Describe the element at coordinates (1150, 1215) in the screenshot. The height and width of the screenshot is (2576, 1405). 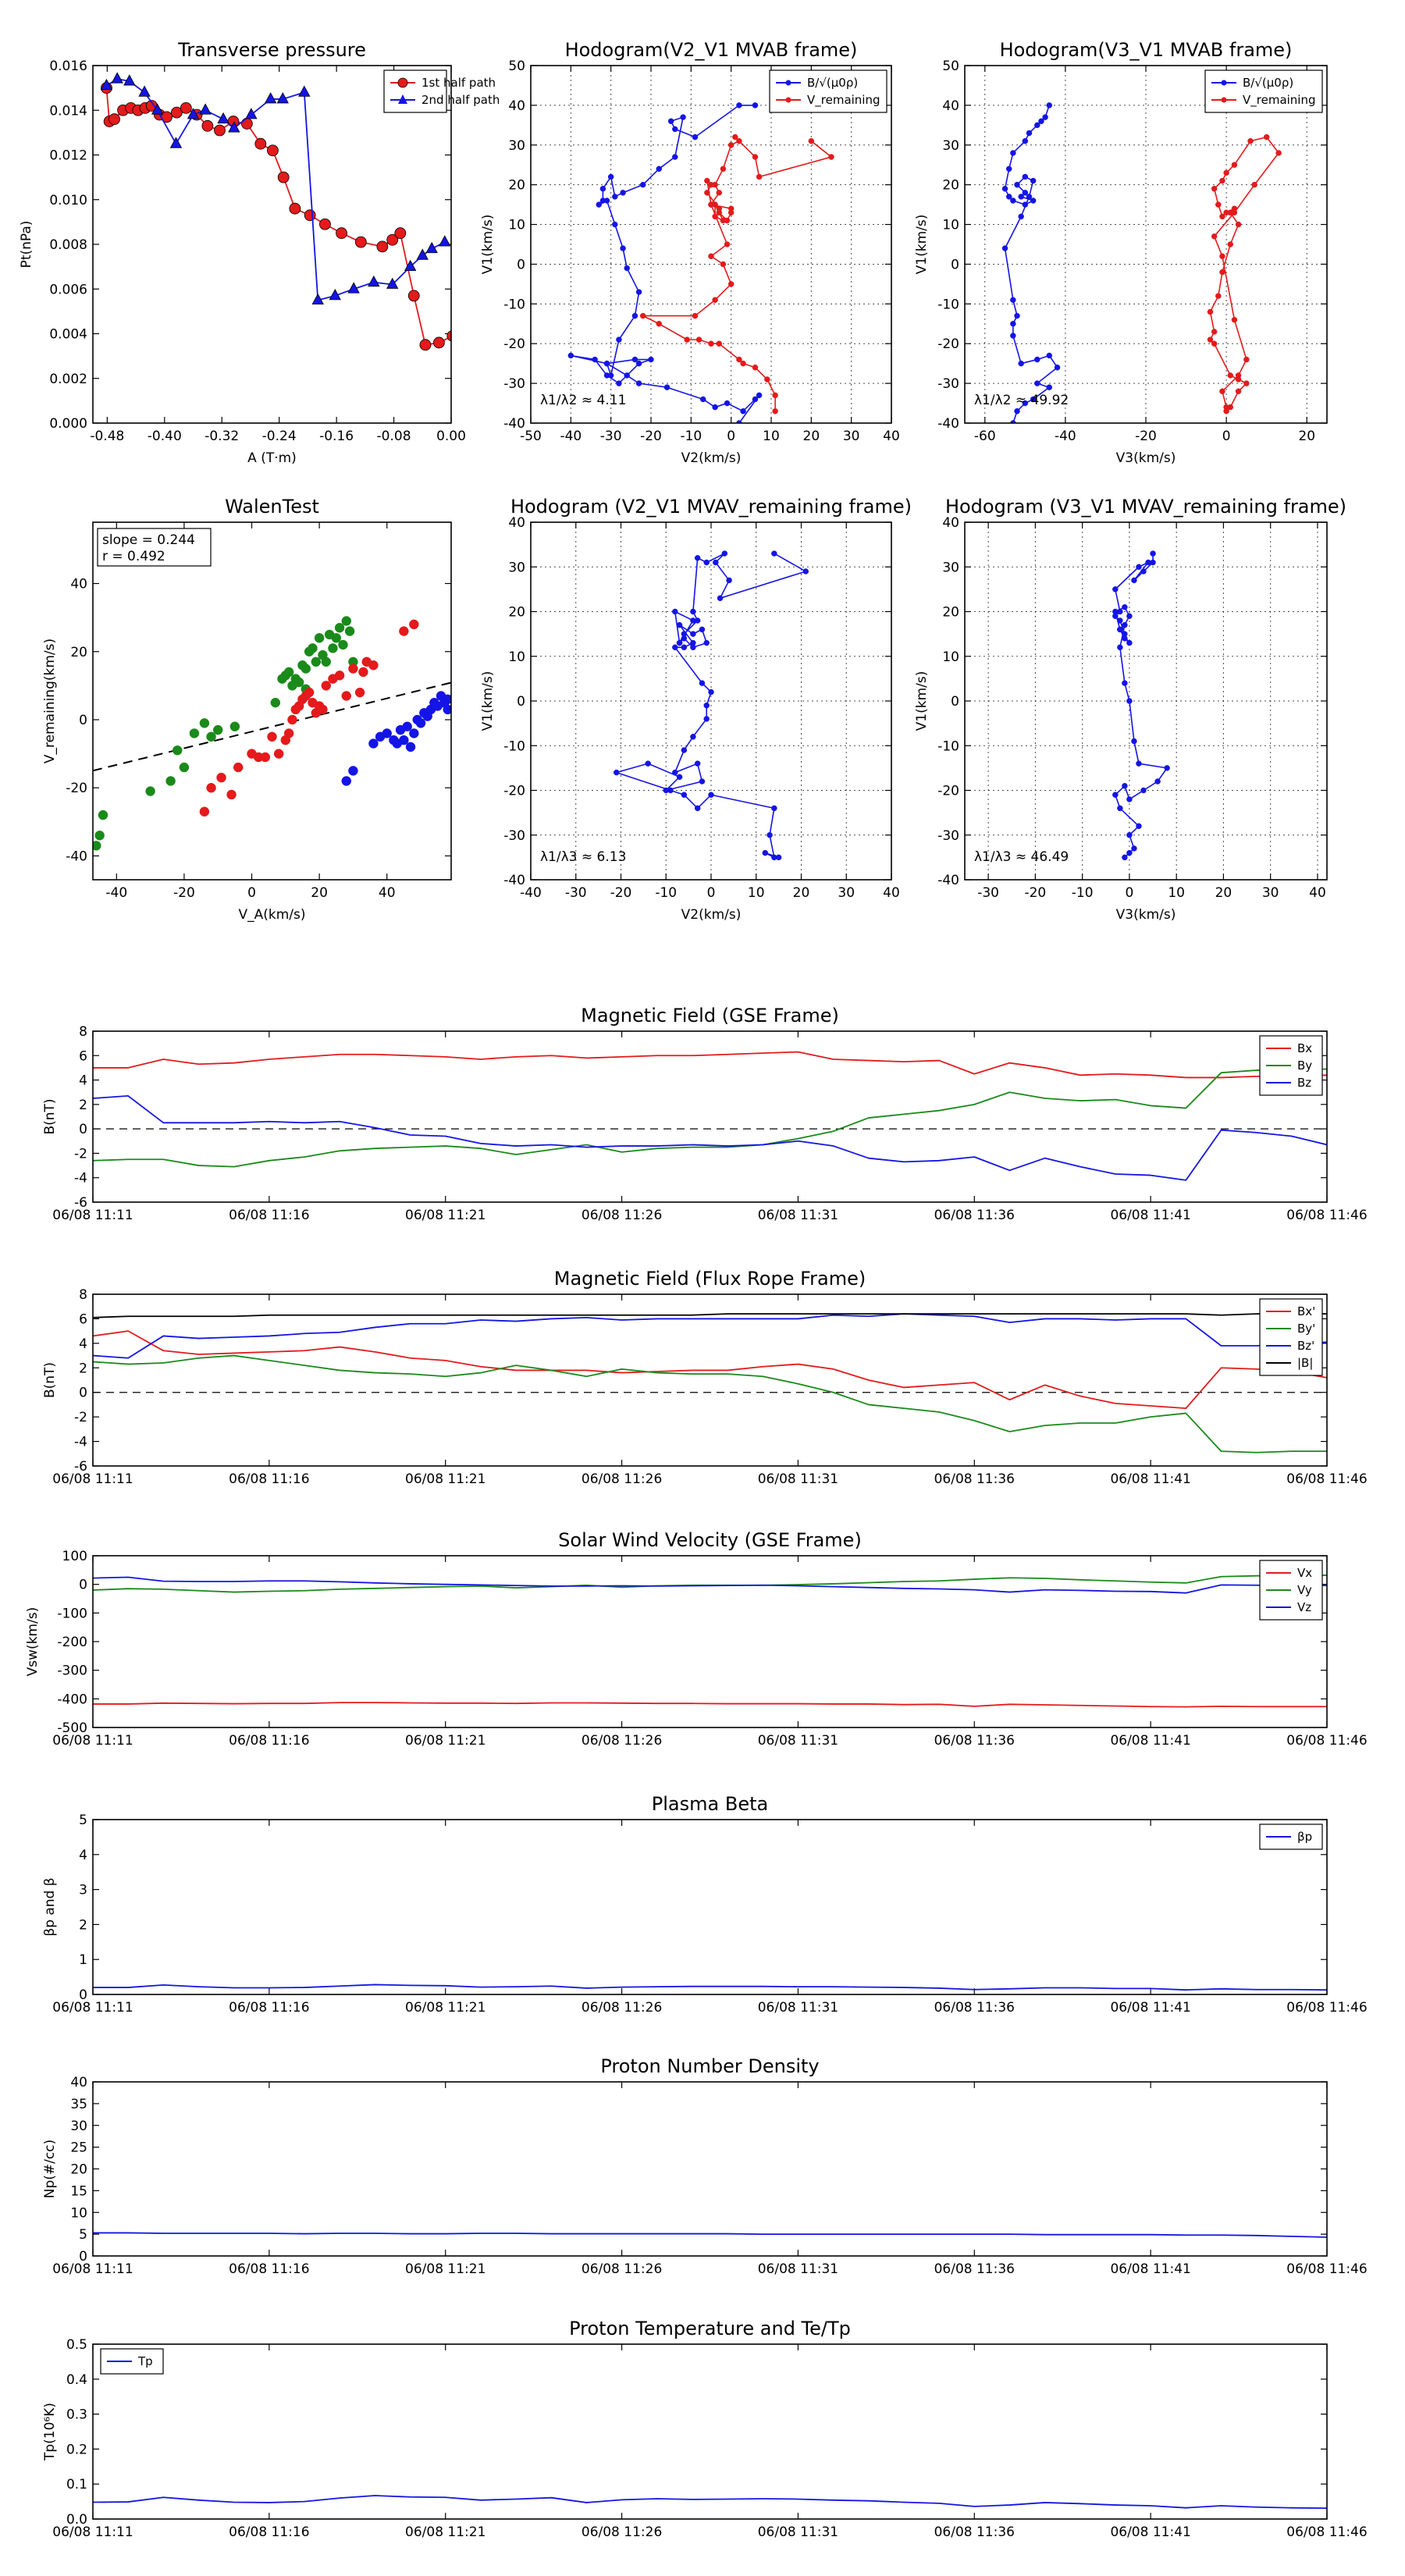
I see `x-tick-label: 06/08 11:41` at that location.